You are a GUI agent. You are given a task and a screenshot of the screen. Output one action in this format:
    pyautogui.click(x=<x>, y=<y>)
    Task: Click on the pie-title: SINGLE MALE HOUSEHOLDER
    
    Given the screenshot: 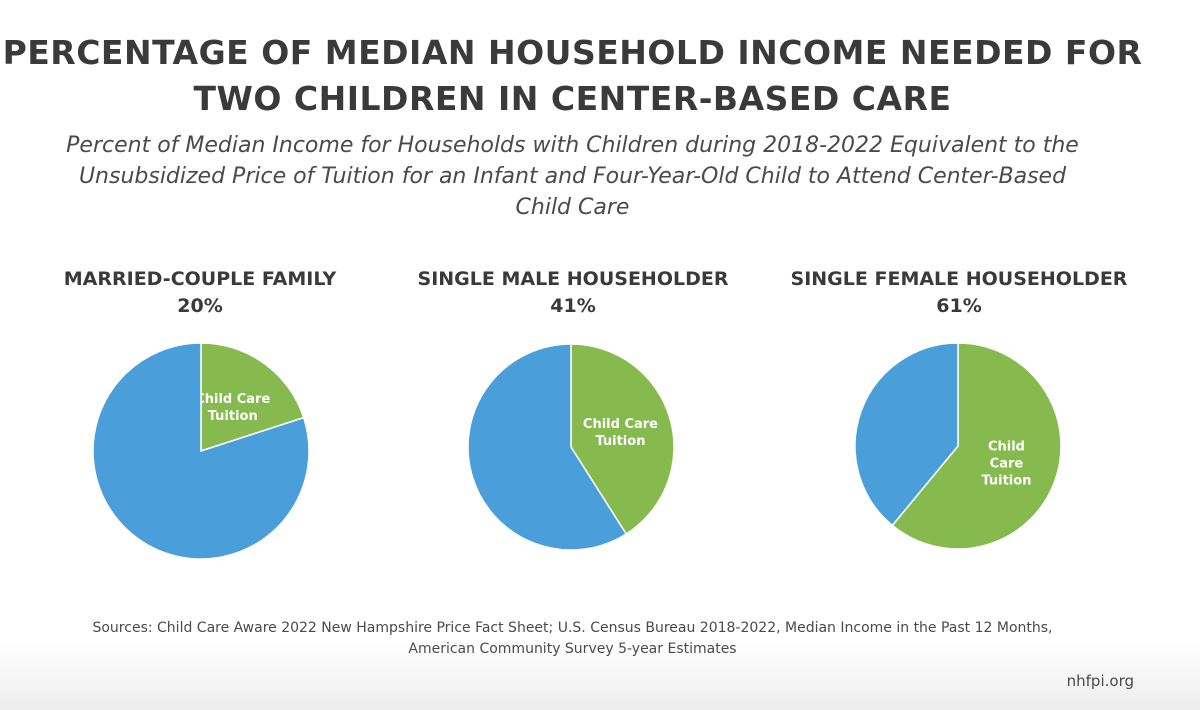 What is the action you would take?
    pyautogui.click(x=573, y=279)
    